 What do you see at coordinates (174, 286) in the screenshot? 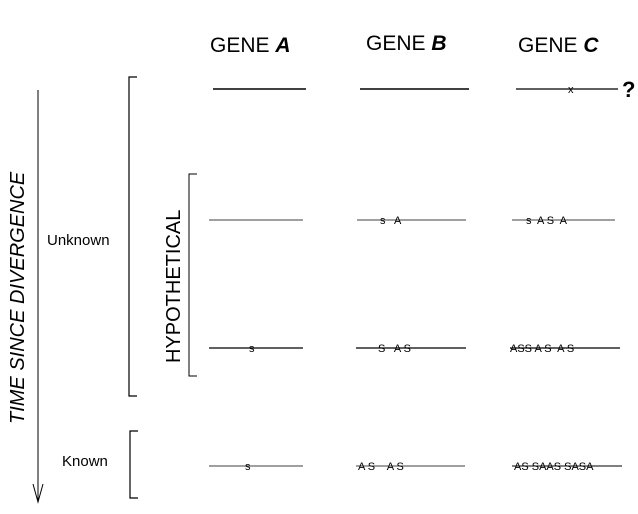
I see `hypothetical-label: HYPOTHETICAL` at bounding box center [174, 286].